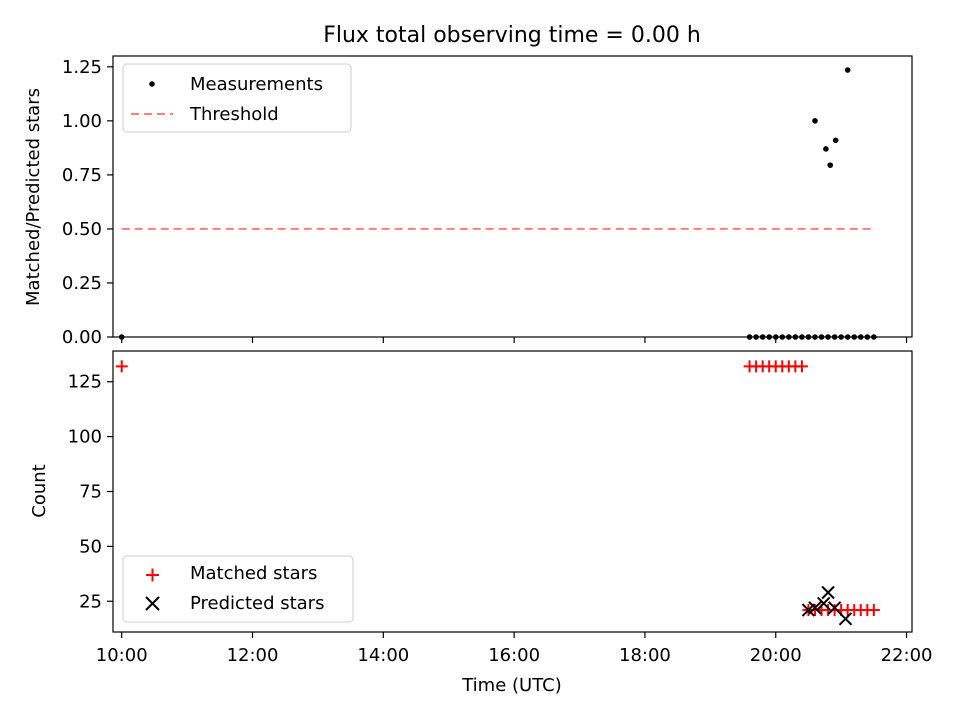  What do you see at coordinates (90, 492) in the screenshot?
I see `bottom-y-tick-label: 75` at bounding box center [90, 492].